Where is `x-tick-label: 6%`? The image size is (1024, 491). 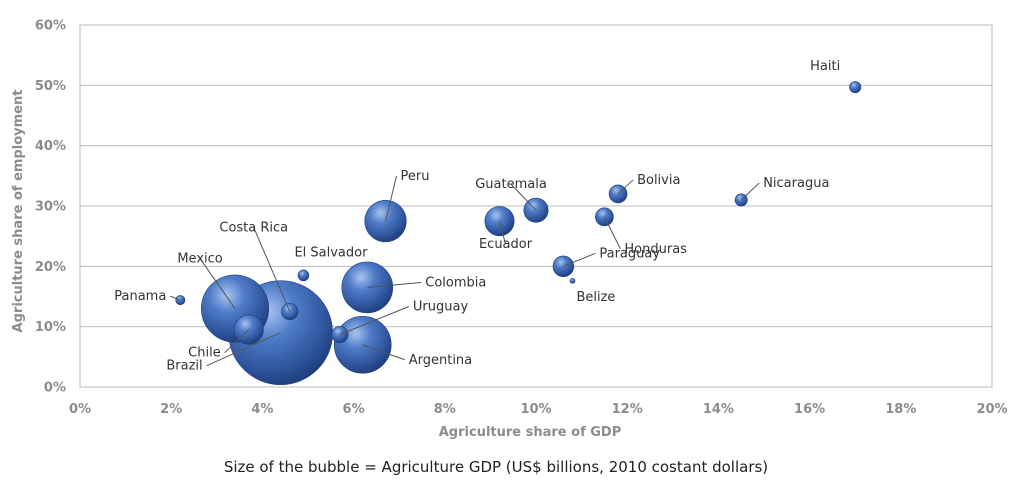 x-tick-label: 6% is located at coordinates (354, 409).